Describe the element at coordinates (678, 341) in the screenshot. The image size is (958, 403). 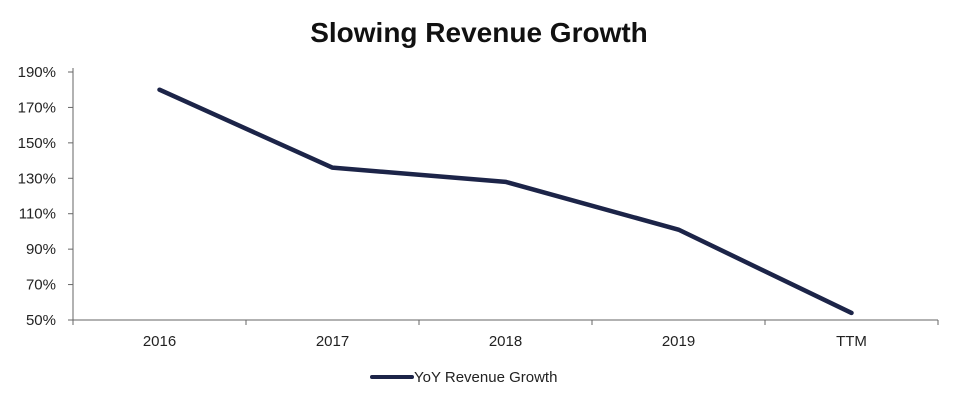
I see `x-tick-label: 2019` at that location.